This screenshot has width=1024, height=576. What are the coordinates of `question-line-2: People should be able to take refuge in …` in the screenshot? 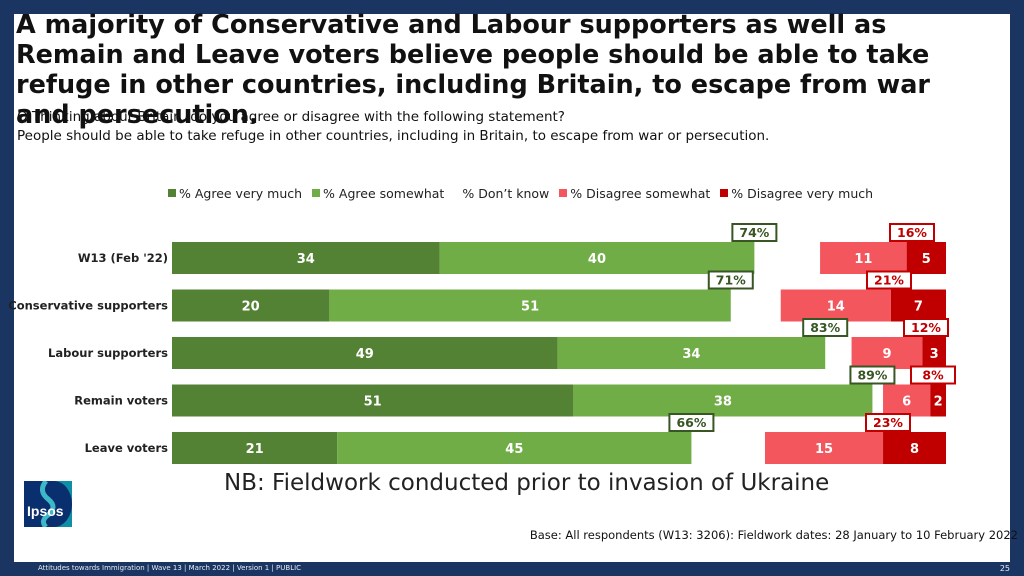 It's located at (393, 136).